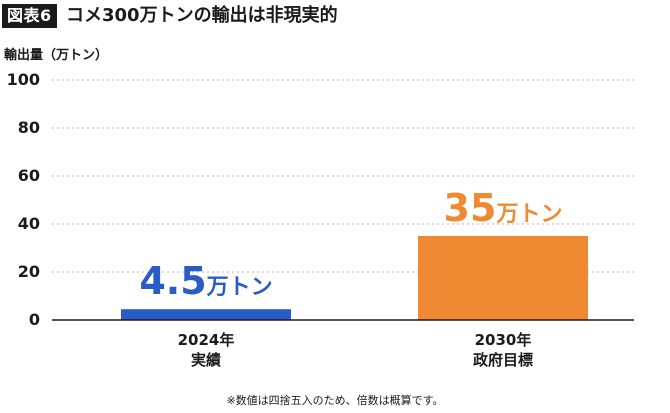  Describe the element at coordinates (205, 360) in the screenshot. I see `category-type: 実績` at that location.